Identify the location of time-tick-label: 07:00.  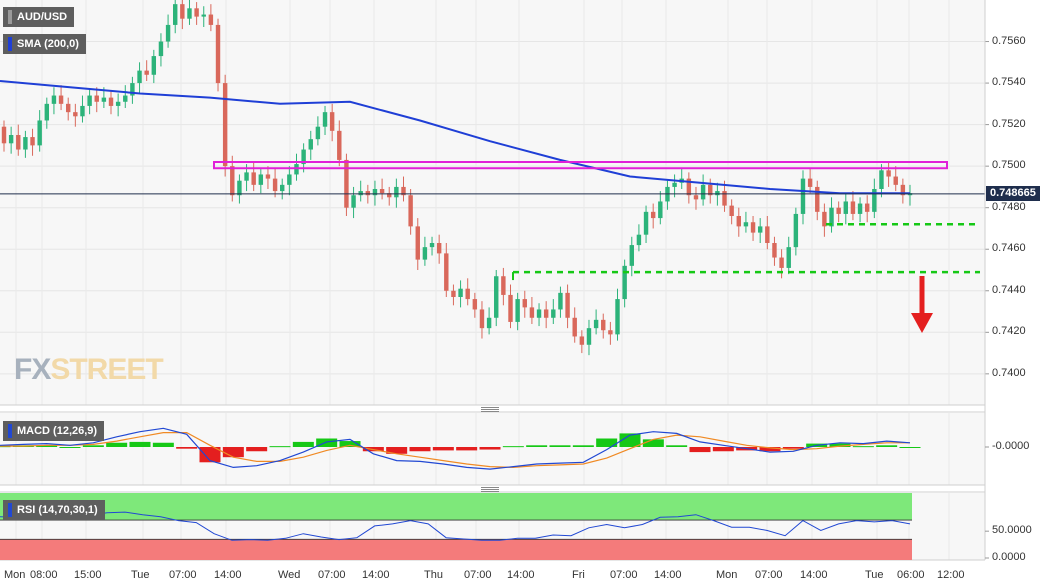
(769, 575).